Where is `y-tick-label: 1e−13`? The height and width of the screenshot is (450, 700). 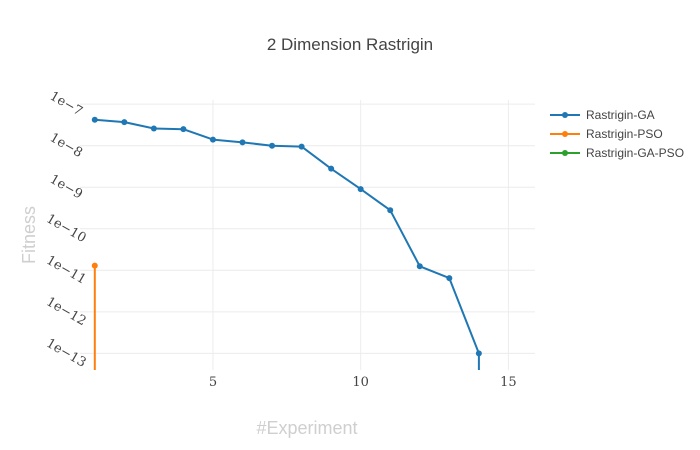
y-tick-label: 1e−13 is located at coordinates (65, 353).